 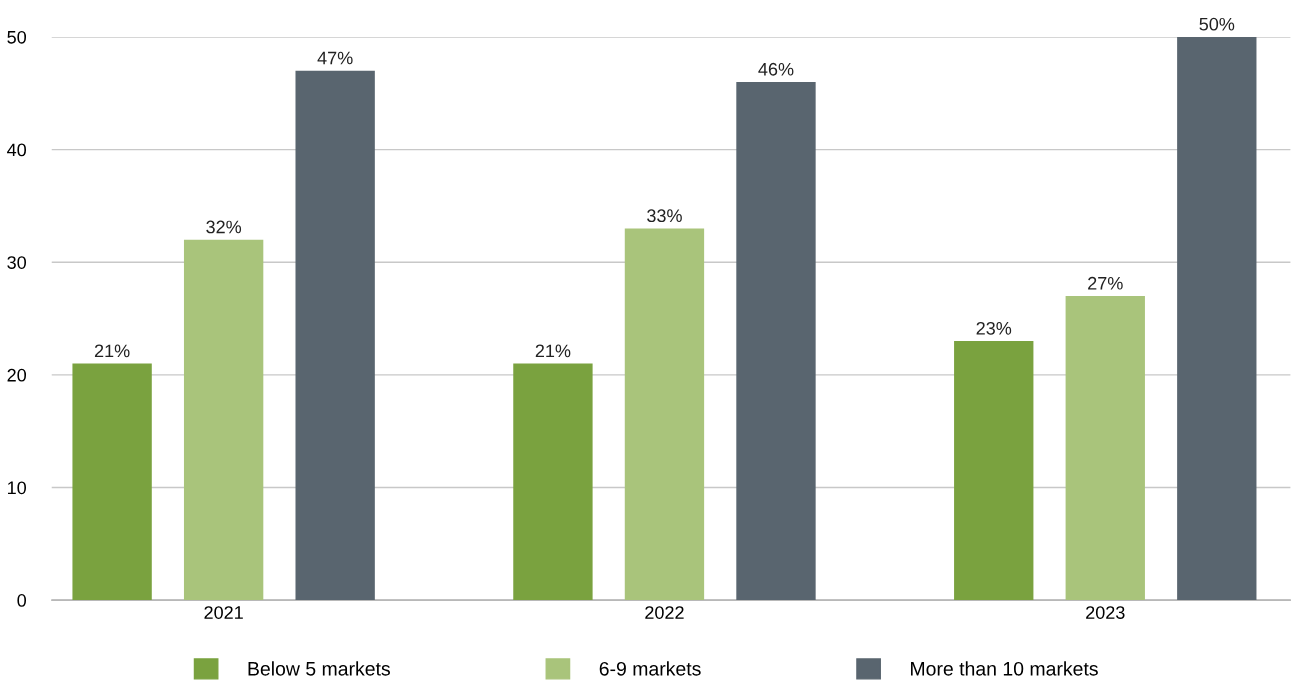 What do you see at coordinates (664, 612) in the screenshot?
I see `x-tick-label: 2022` at bounding box center [664, 612].